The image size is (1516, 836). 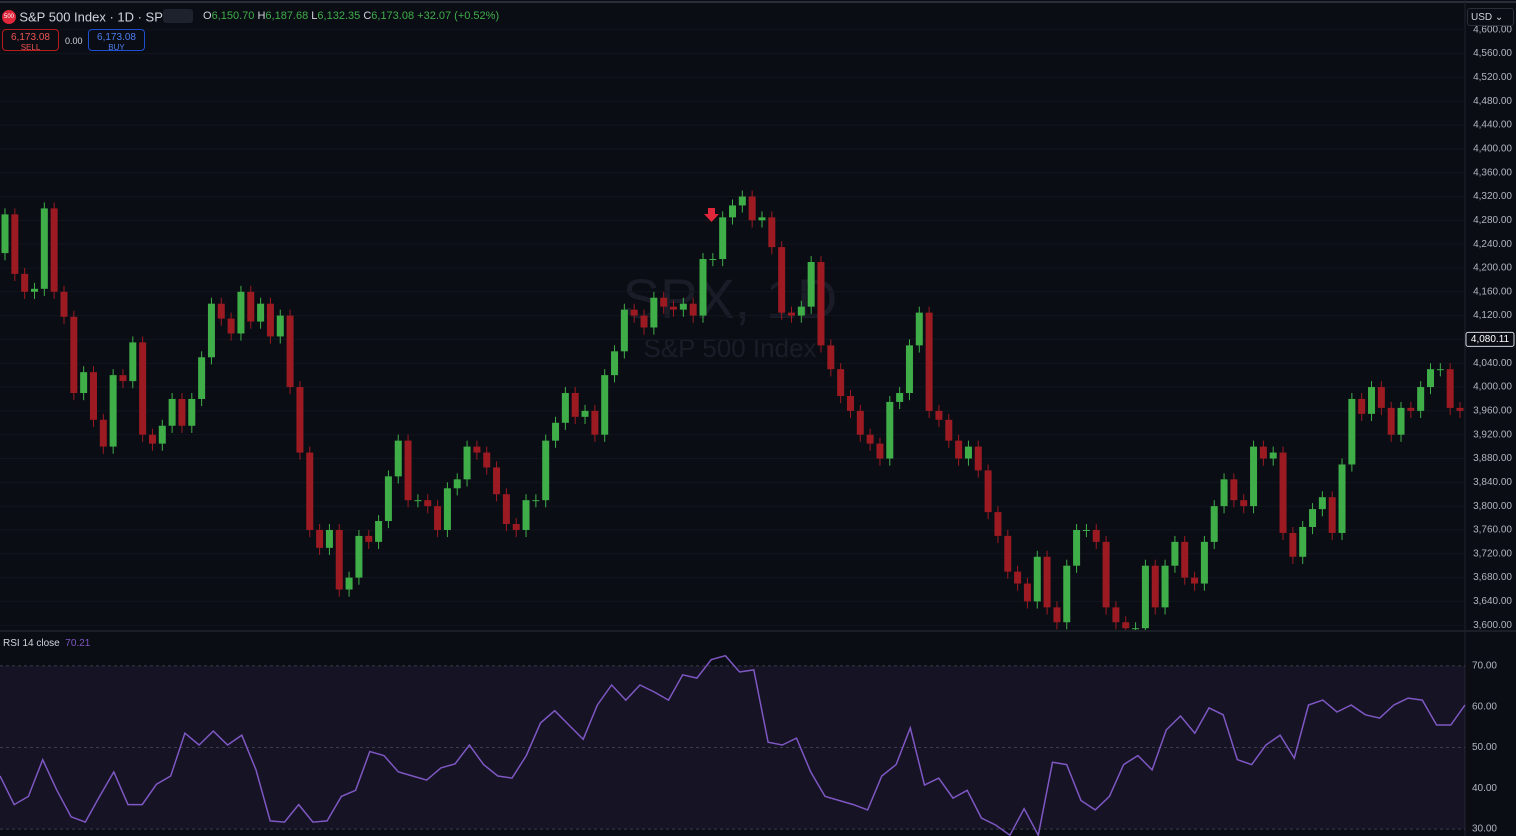 What do you see at coordinates (1482, 17) in the screenshot?
I see `currency: USD` at bounding box center [1482, 17].